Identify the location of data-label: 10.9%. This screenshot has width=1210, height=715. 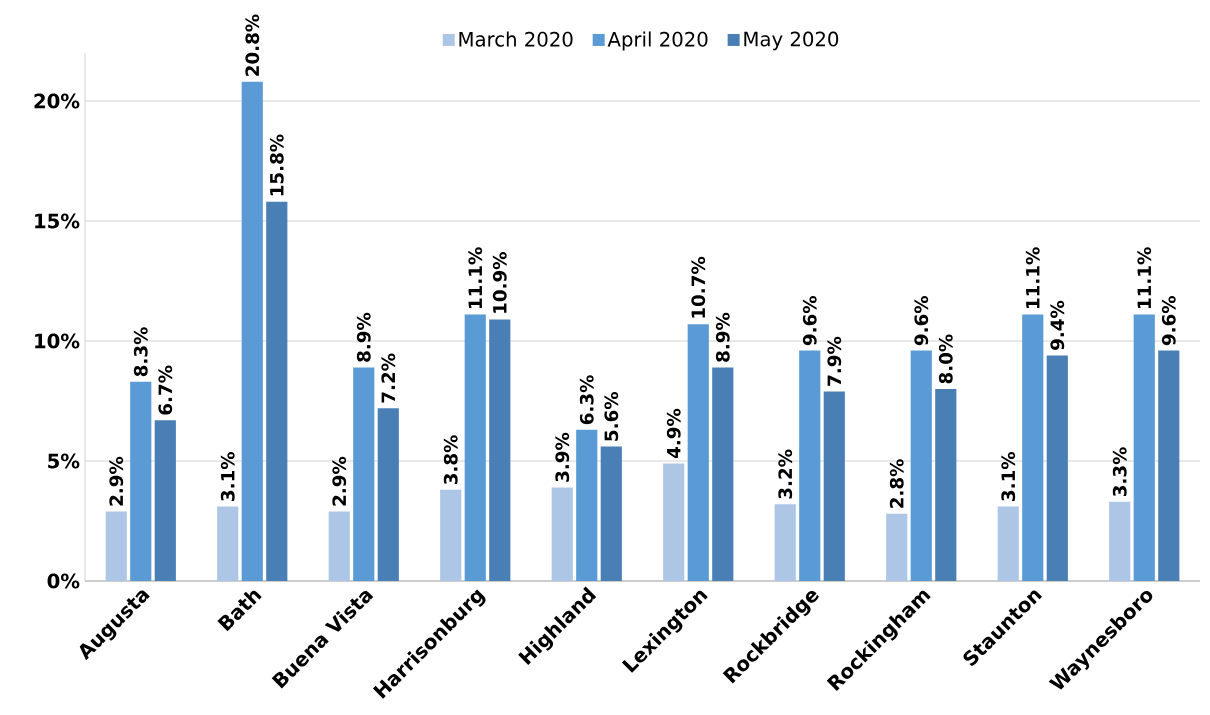
(499, 282).